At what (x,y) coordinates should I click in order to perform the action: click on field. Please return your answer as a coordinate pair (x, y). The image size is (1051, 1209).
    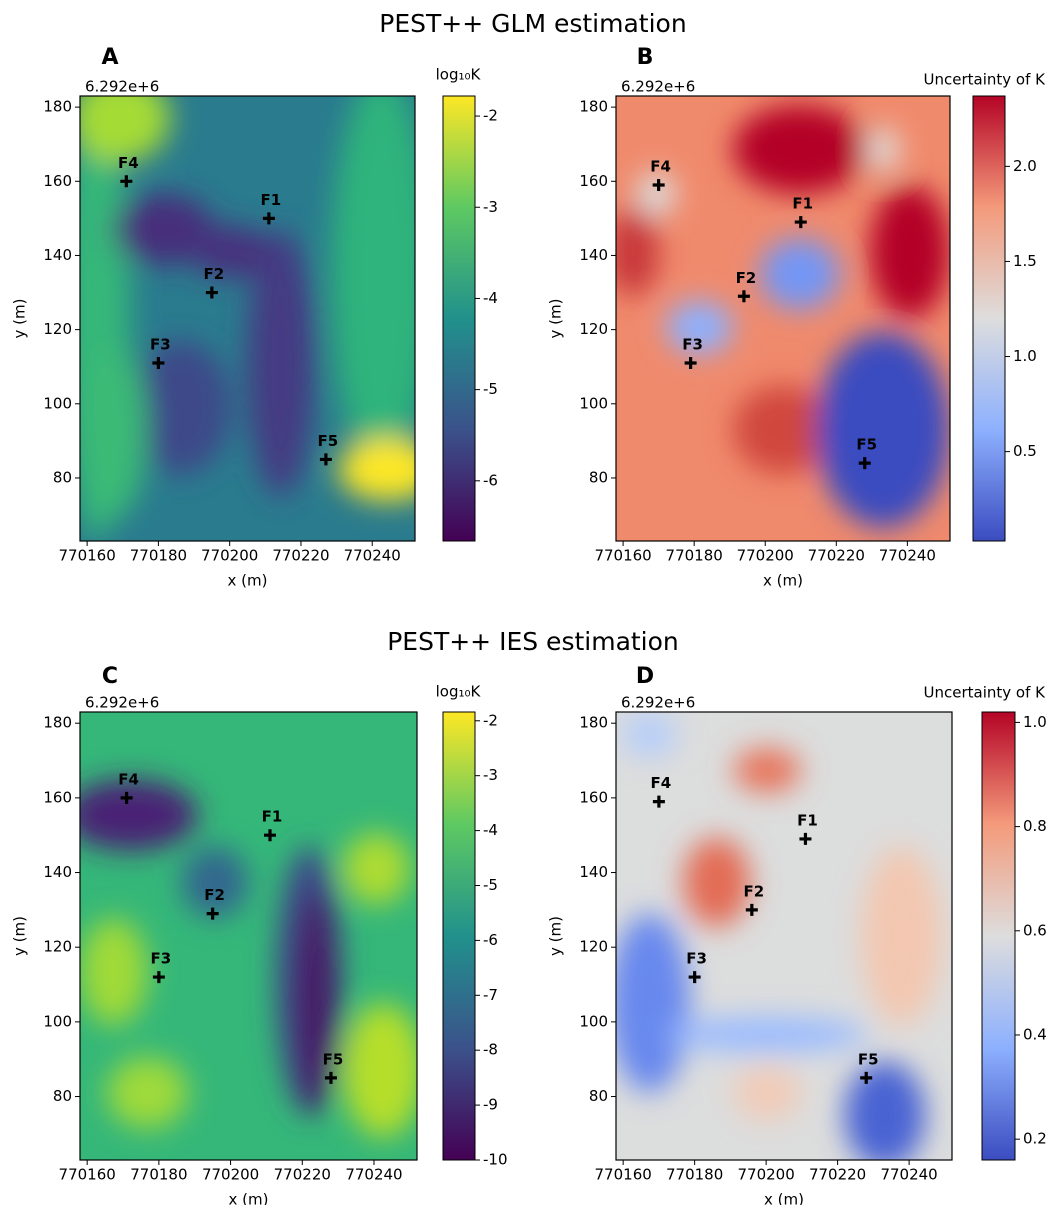
    Looking at the image, I should click on (784, 936).